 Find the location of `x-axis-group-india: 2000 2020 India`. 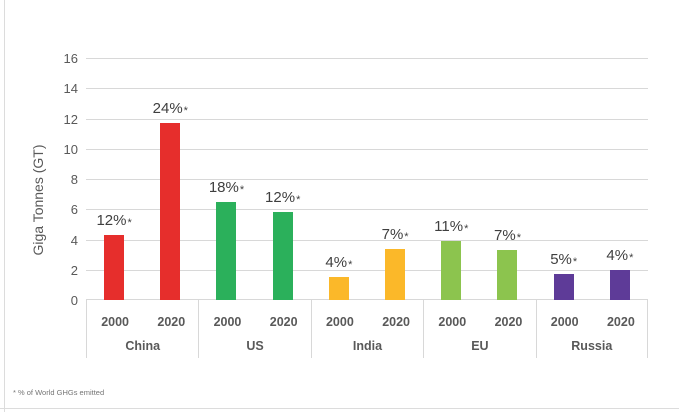

x-axis-group-india: 2000 2020 India is located at coordinates (366, 329).